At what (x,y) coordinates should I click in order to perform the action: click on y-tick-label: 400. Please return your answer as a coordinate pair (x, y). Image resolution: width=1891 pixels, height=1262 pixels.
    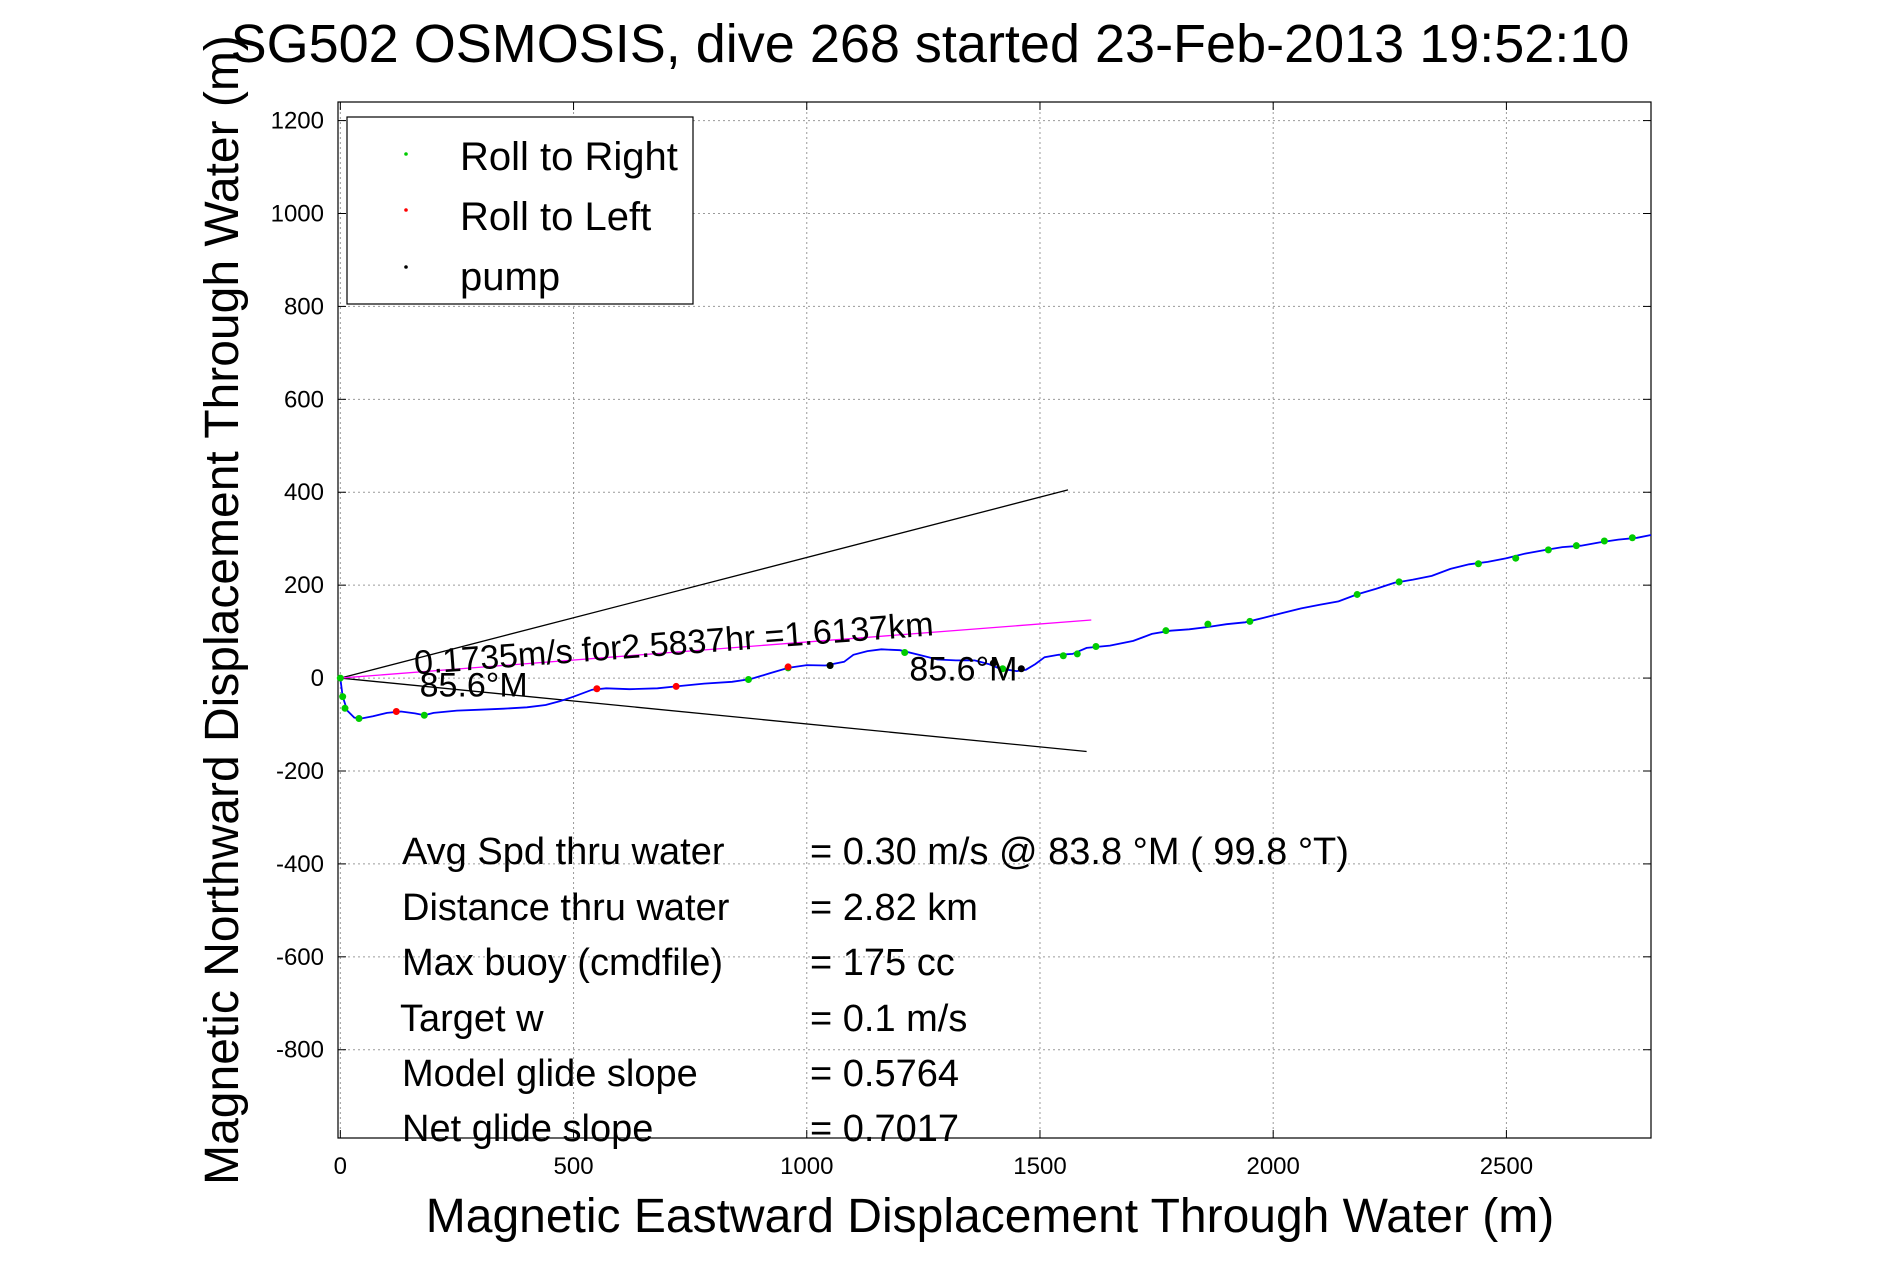
    Looking at the image, I should click on (304, 492).